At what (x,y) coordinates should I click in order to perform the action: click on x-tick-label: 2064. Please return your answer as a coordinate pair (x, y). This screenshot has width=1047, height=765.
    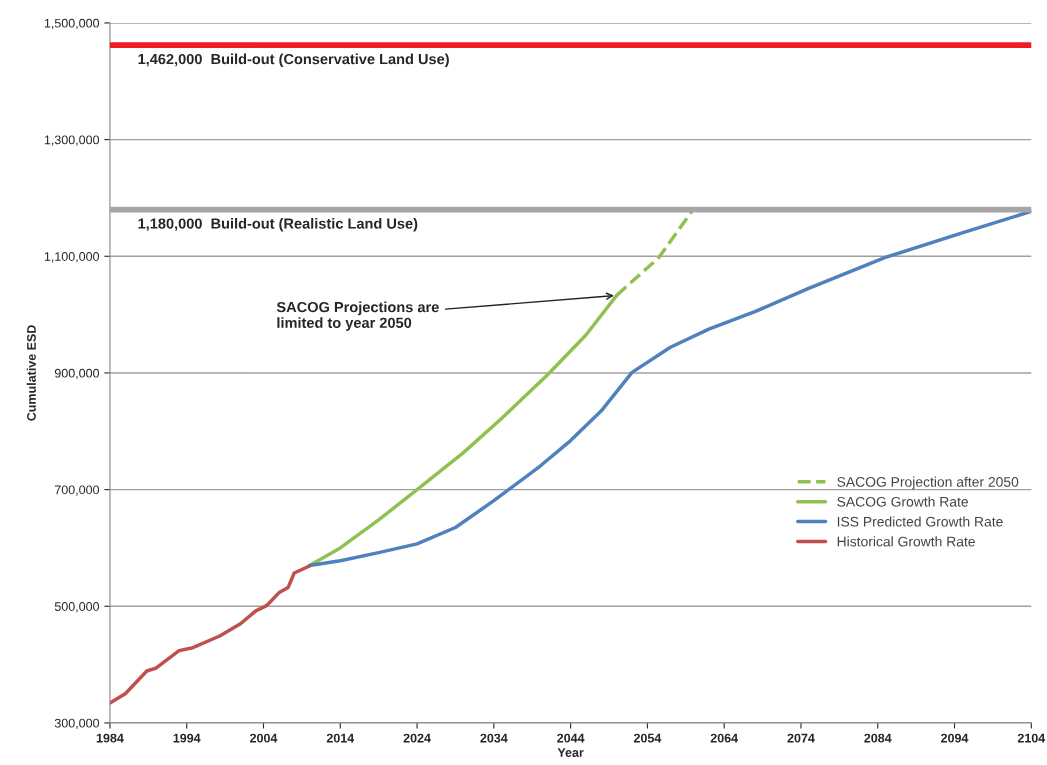
    Looking at the image, I should click on (724, 738).